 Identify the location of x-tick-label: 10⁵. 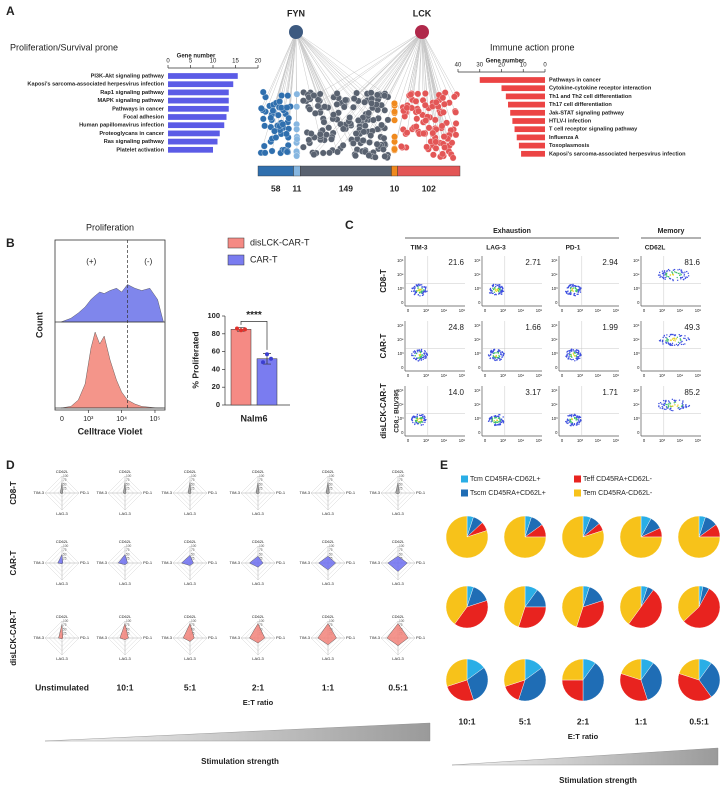
(539, 375).